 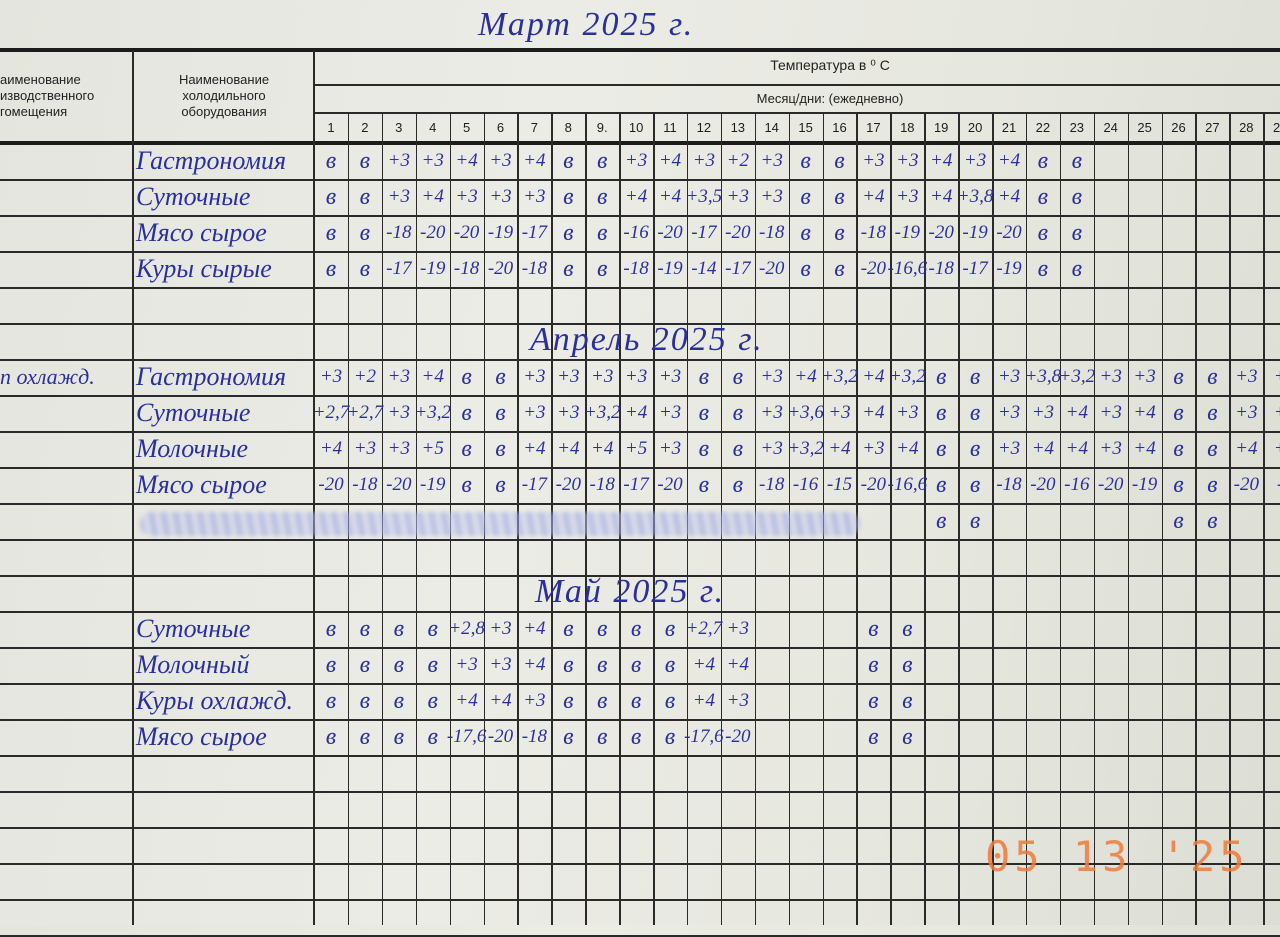 What do you see at coordinates (500, 524) in the screenshot?
I see `struck-out-row` at bounding box center [500, 524].